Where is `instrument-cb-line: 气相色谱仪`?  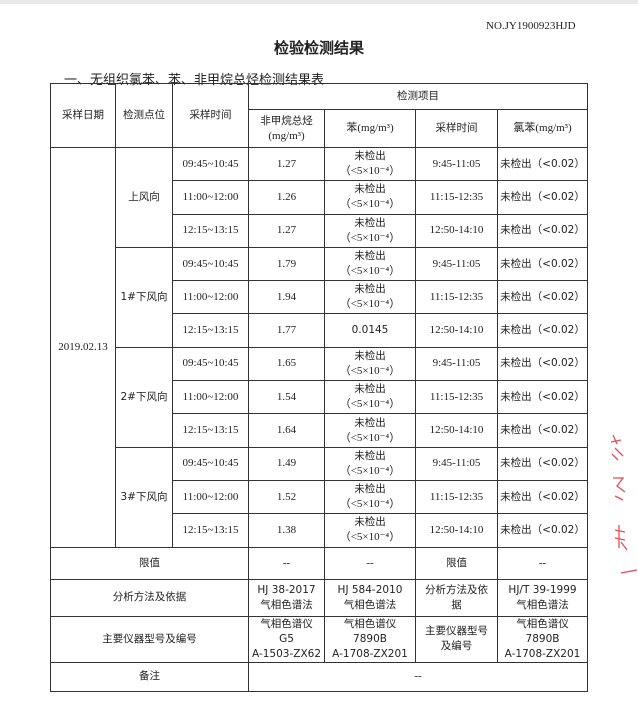
instrument-cb-line: 气相色谱仪 is located at coordinates (542, 623).